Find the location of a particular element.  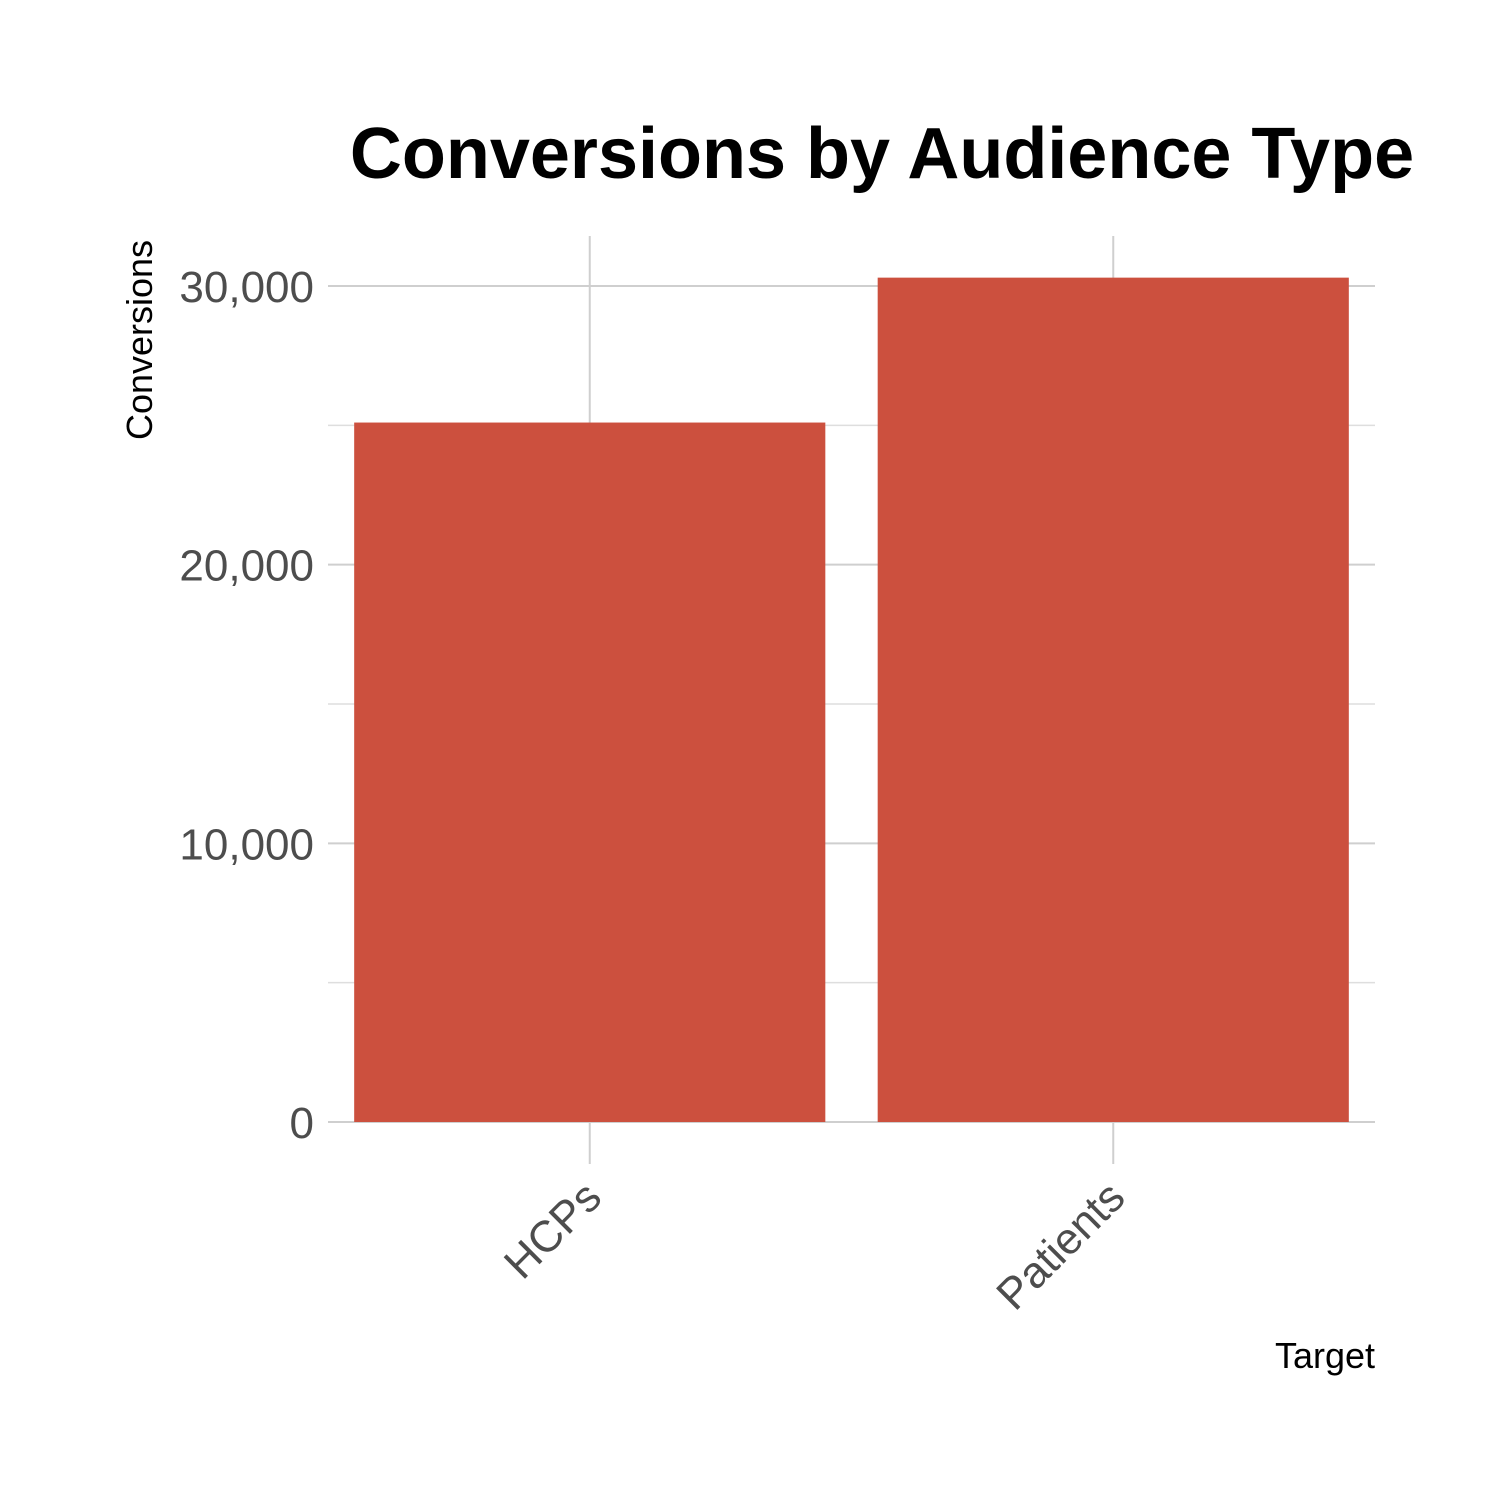

y-axis-ticks: 0 10,000 20,000 30,000 is located at coordinates (246, 705).